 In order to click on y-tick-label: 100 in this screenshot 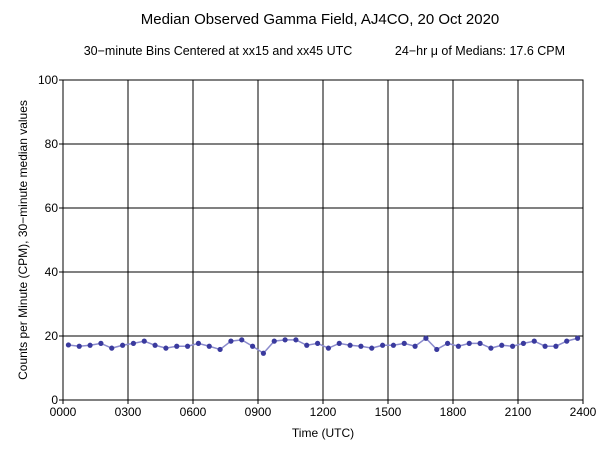, I will do `click(48, 80)`.